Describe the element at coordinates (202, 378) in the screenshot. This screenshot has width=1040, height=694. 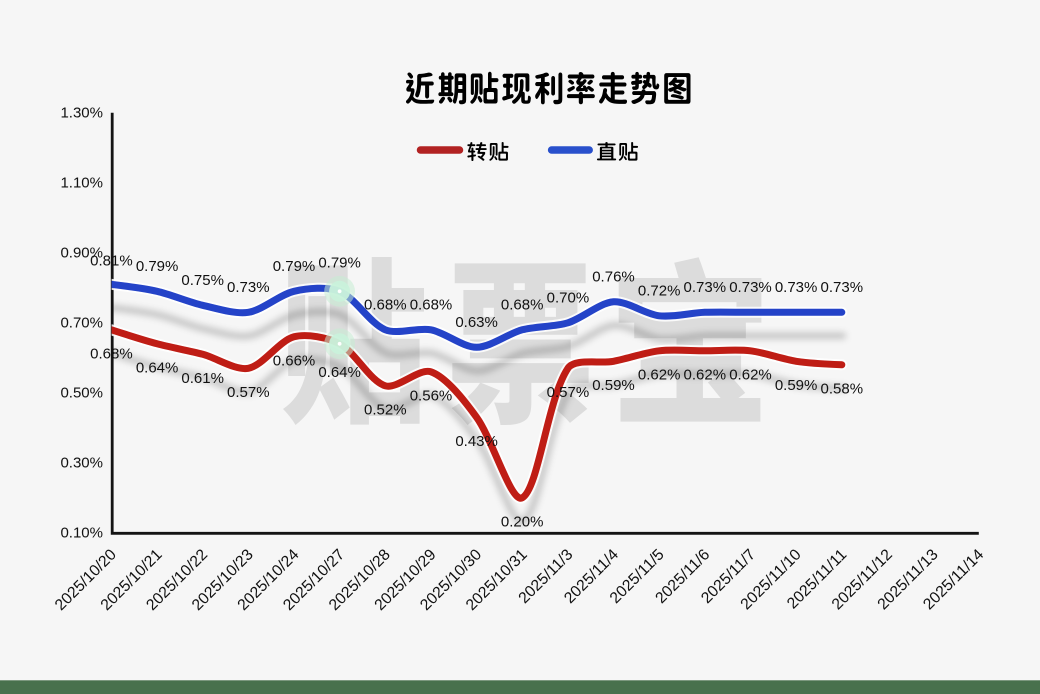
I see `svg-text: 0.61%` at that location.